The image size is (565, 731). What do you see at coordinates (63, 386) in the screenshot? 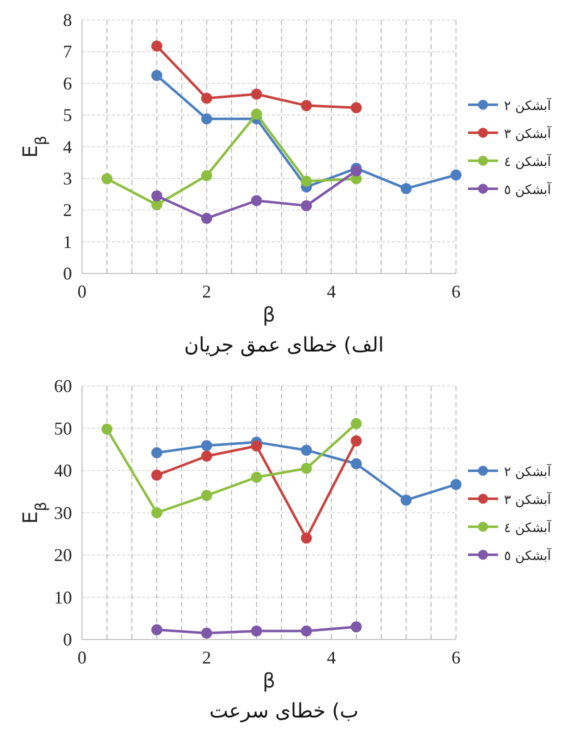
I see `y-tick-label: 60` at bounding box center [63, 386].